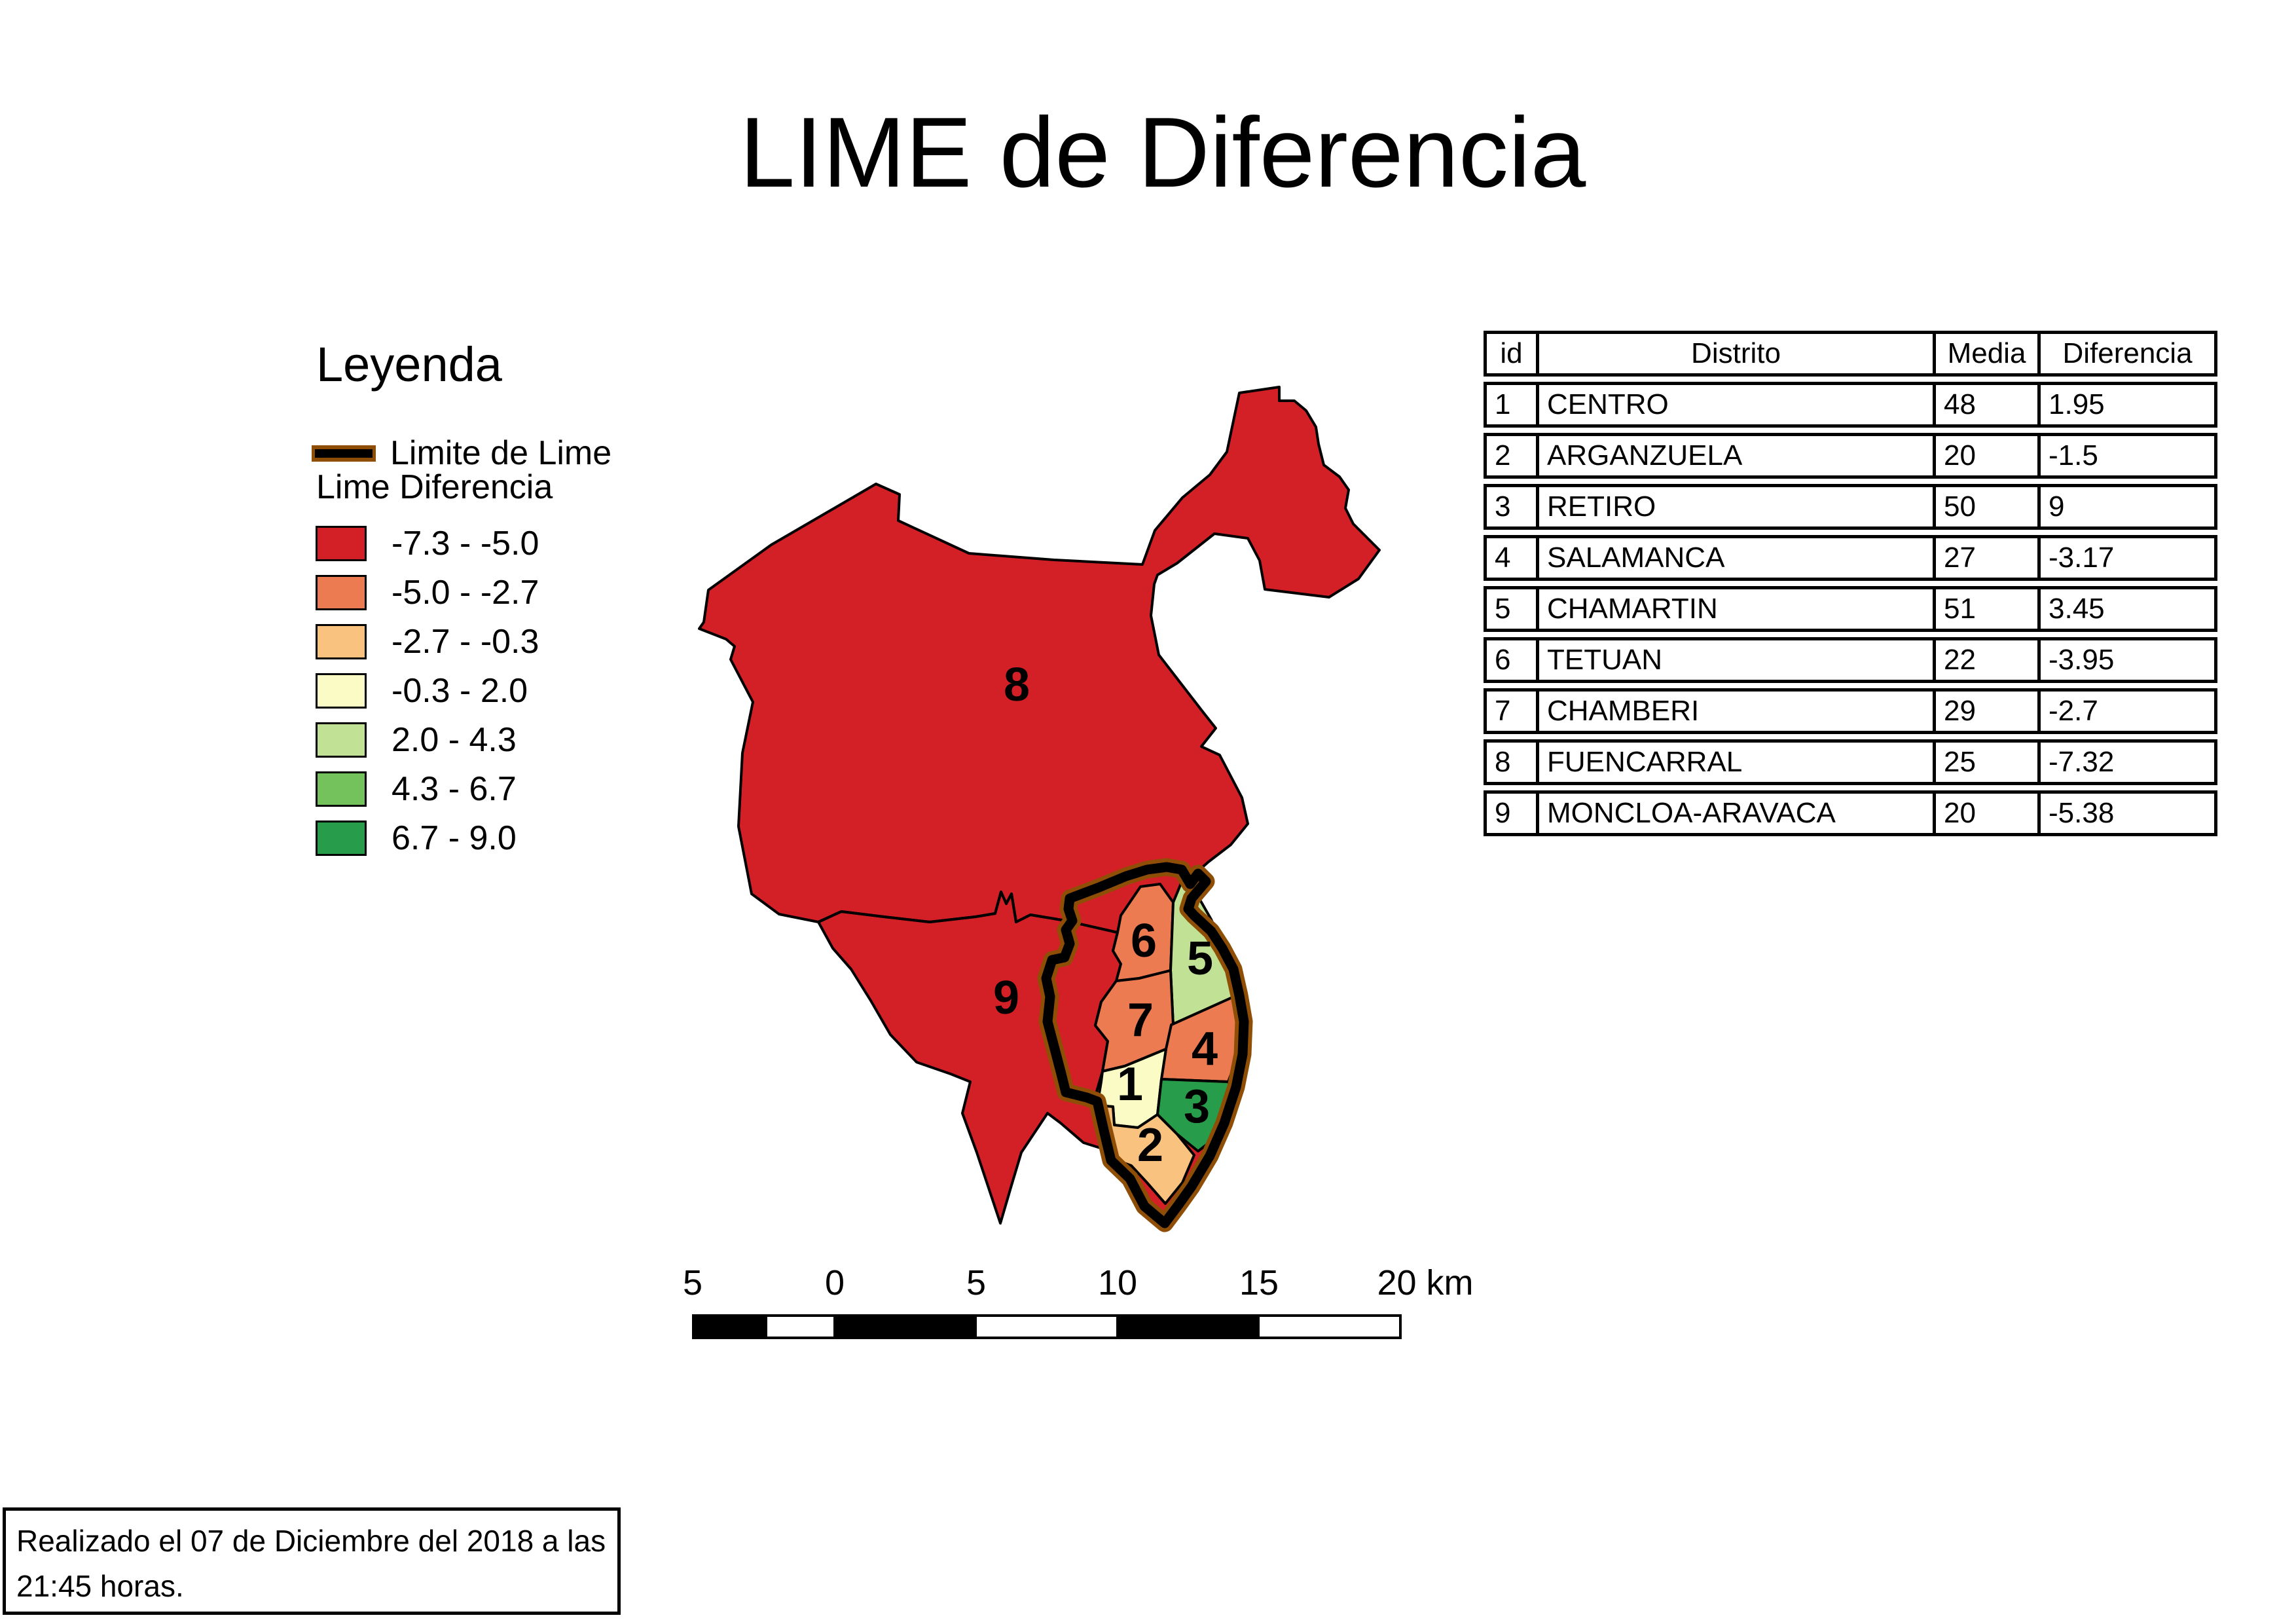  What do you see at coordinates (968, 912) in the screenshot?
I see `district-8-9-border` at bounding box center [968, 912].